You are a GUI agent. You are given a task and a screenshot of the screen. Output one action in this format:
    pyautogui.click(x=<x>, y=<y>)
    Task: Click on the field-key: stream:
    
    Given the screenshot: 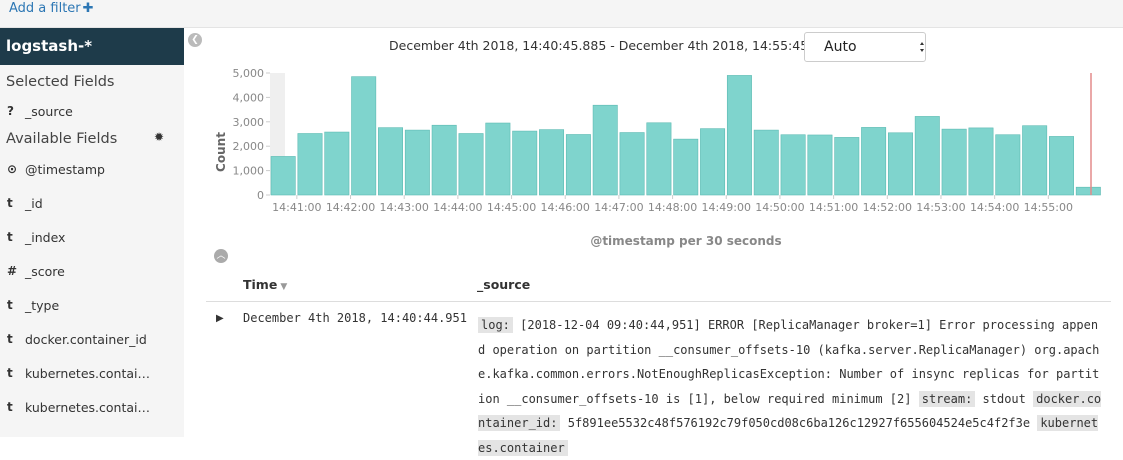 What is the action you would take?
    pyautogui.click(x=947, y=398)
    